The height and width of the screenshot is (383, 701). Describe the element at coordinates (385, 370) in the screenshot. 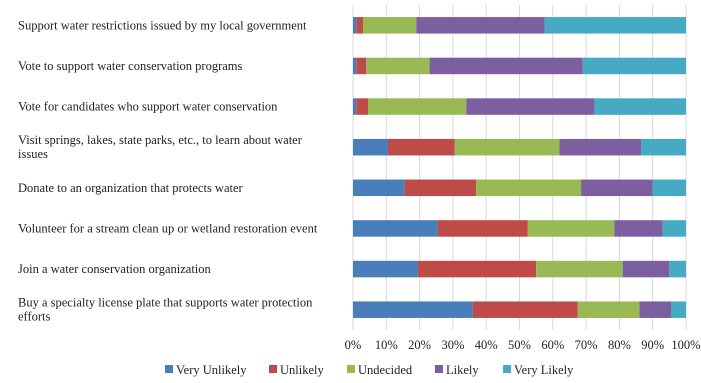

I see `legend-label: Undecided` at that location.